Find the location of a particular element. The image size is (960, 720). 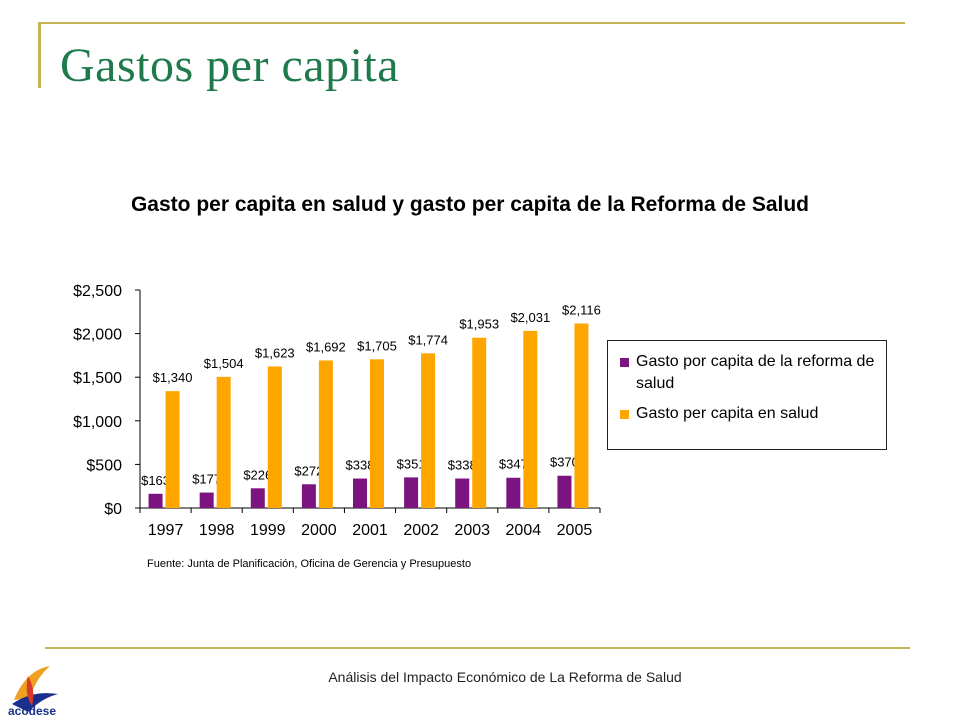

x-tick-label: 1998 is located at coordinates (217, 530).